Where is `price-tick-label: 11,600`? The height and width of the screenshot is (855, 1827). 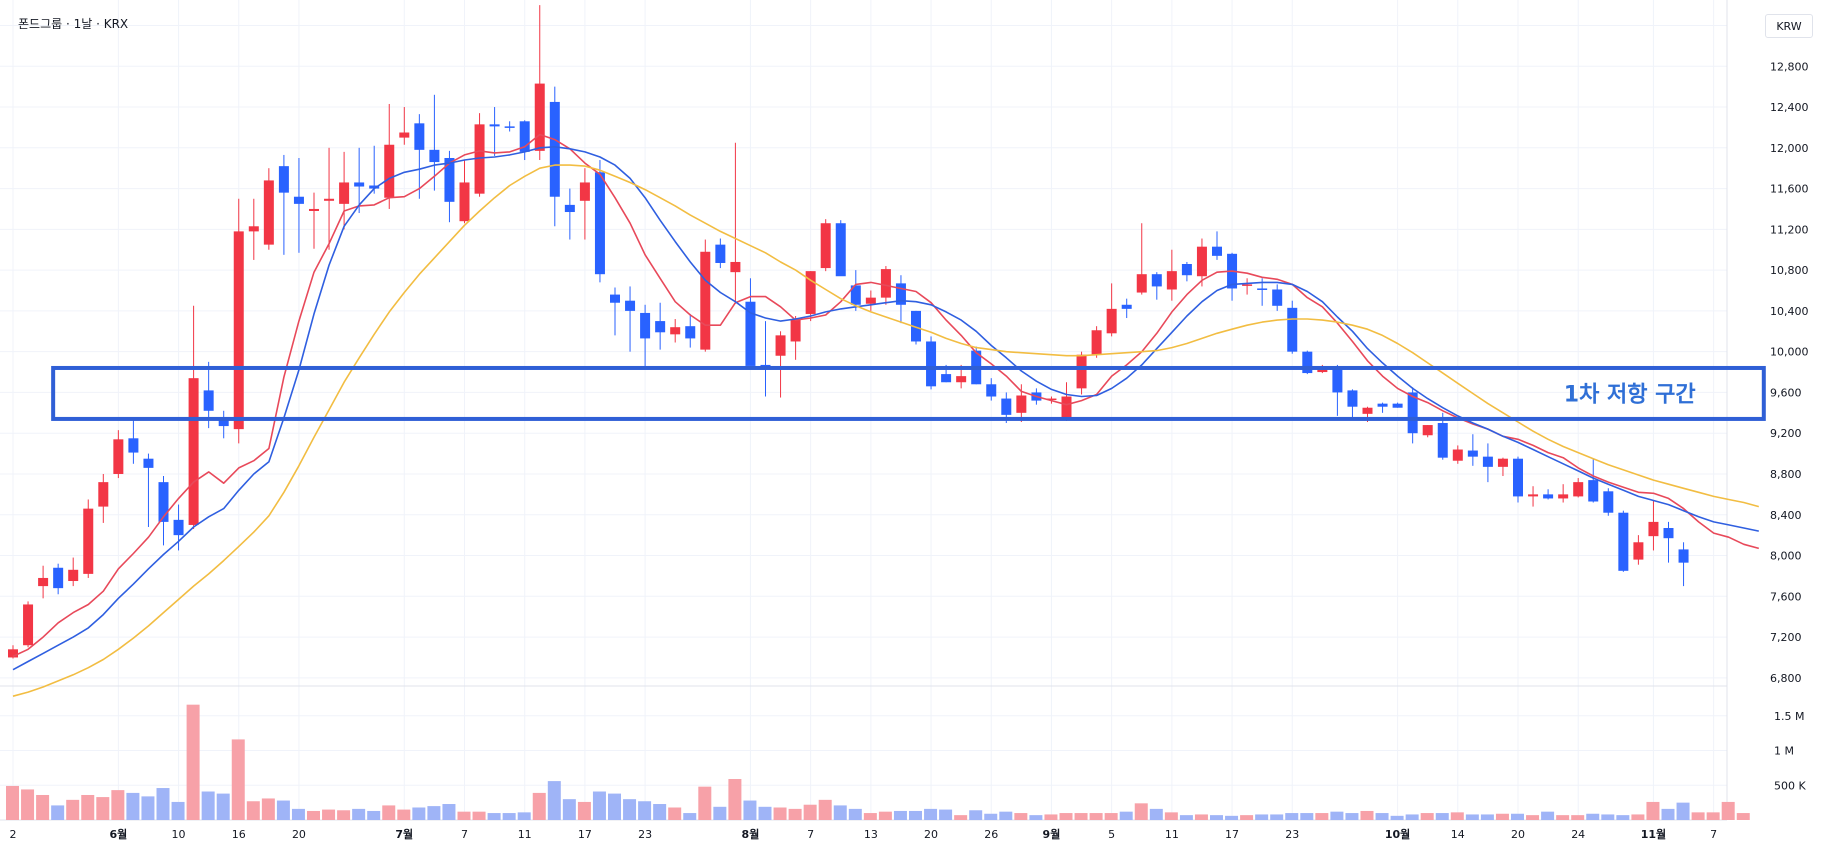 price-tick-label: 11,600 is located at coordinates (1789, 189).